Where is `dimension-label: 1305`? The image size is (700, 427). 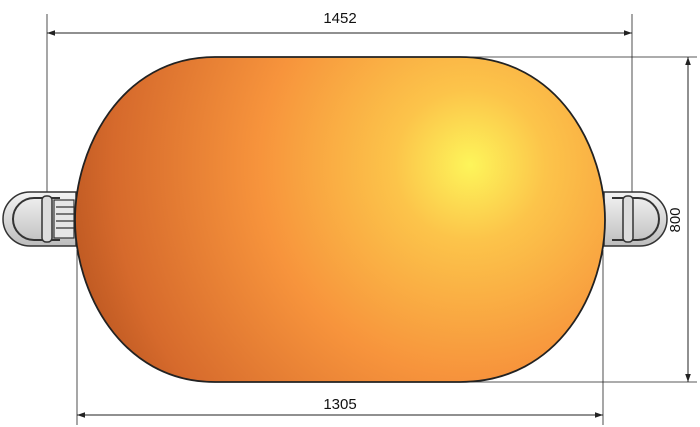
dimension-label: 1305 is located at coordinates (339, 404).